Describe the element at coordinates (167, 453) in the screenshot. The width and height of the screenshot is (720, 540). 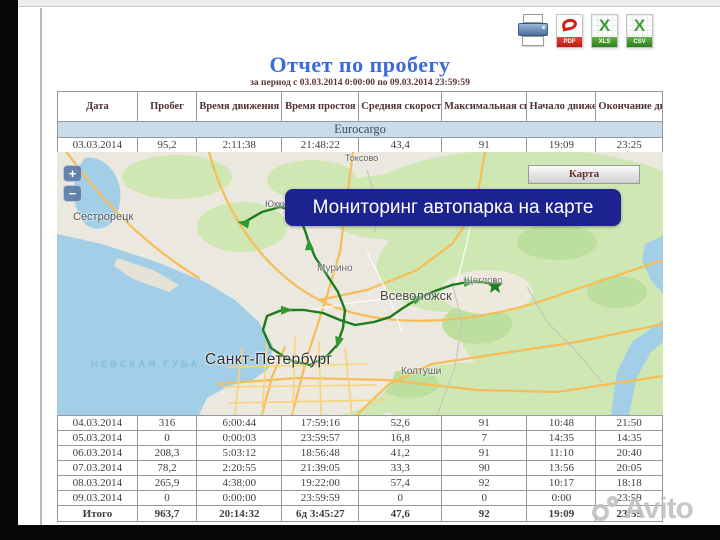
I see `table-cell: 208,3` at that location.